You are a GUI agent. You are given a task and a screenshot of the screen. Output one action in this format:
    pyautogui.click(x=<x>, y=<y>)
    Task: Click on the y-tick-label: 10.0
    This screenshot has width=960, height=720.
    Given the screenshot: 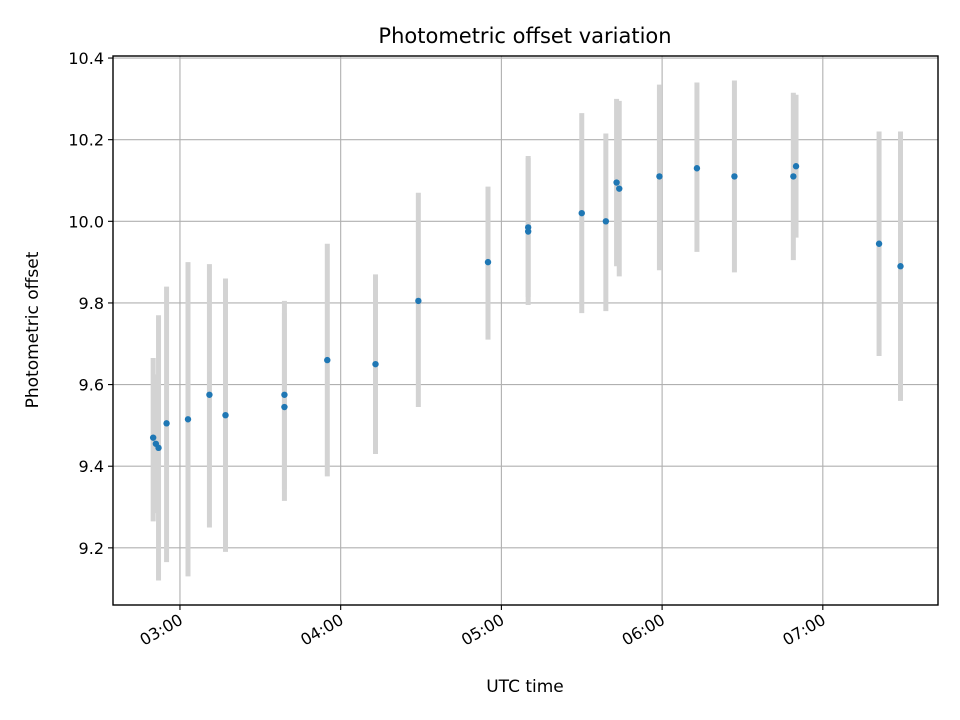 What is the action you would take?
    pyautogui.click(x=86, y=221)
    